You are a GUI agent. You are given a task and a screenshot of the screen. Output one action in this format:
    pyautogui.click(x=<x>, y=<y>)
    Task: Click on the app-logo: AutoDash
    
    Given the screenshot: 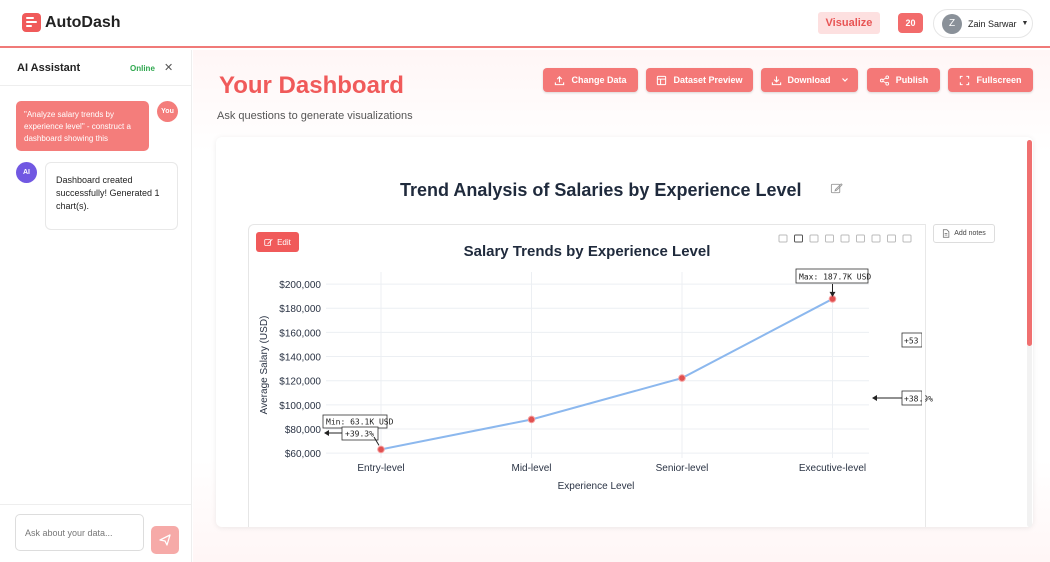 What is the action you would take?
    pyautogui.click(x=71, y=22)
    